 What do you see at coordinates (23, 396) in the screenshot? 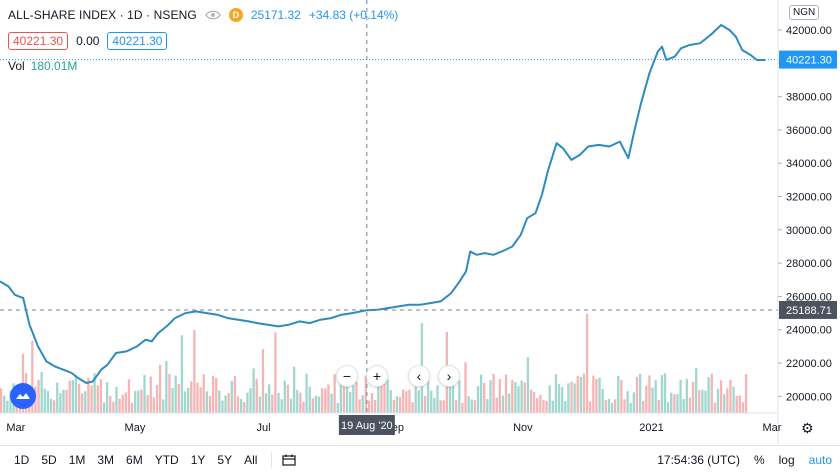
I see `tradingview-logo-icon` at bounding box center [23, 396].